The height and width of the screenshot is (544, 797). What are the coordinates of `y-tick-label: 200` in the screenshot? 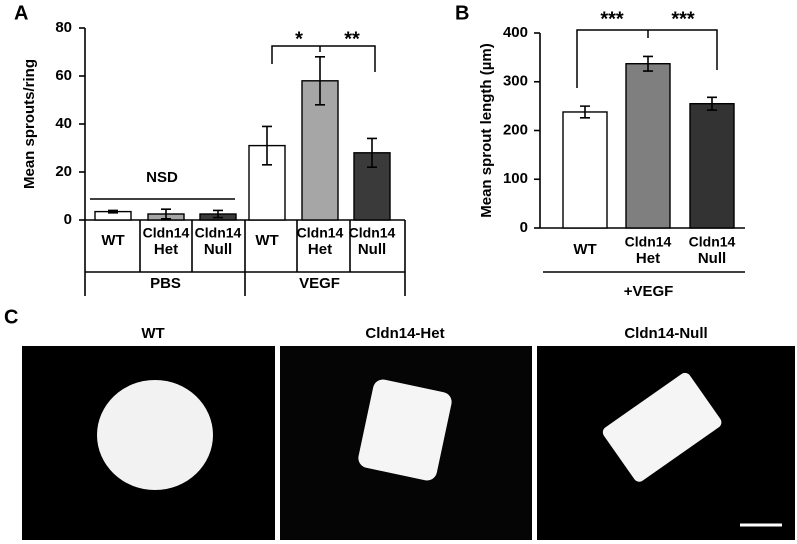 It's located at (515, 129).